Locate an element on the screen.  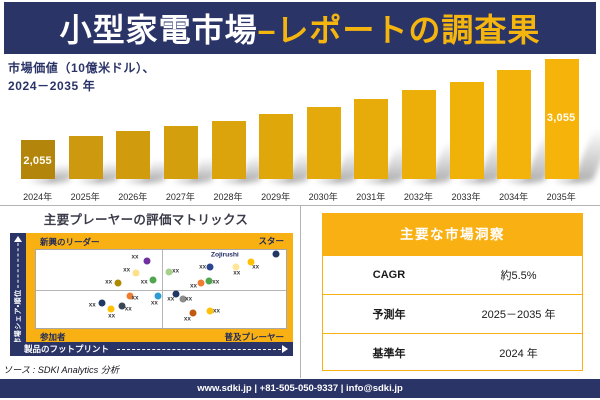
matrix-x-axis: 製品のフットプリント is located at coordinates (151, 349).